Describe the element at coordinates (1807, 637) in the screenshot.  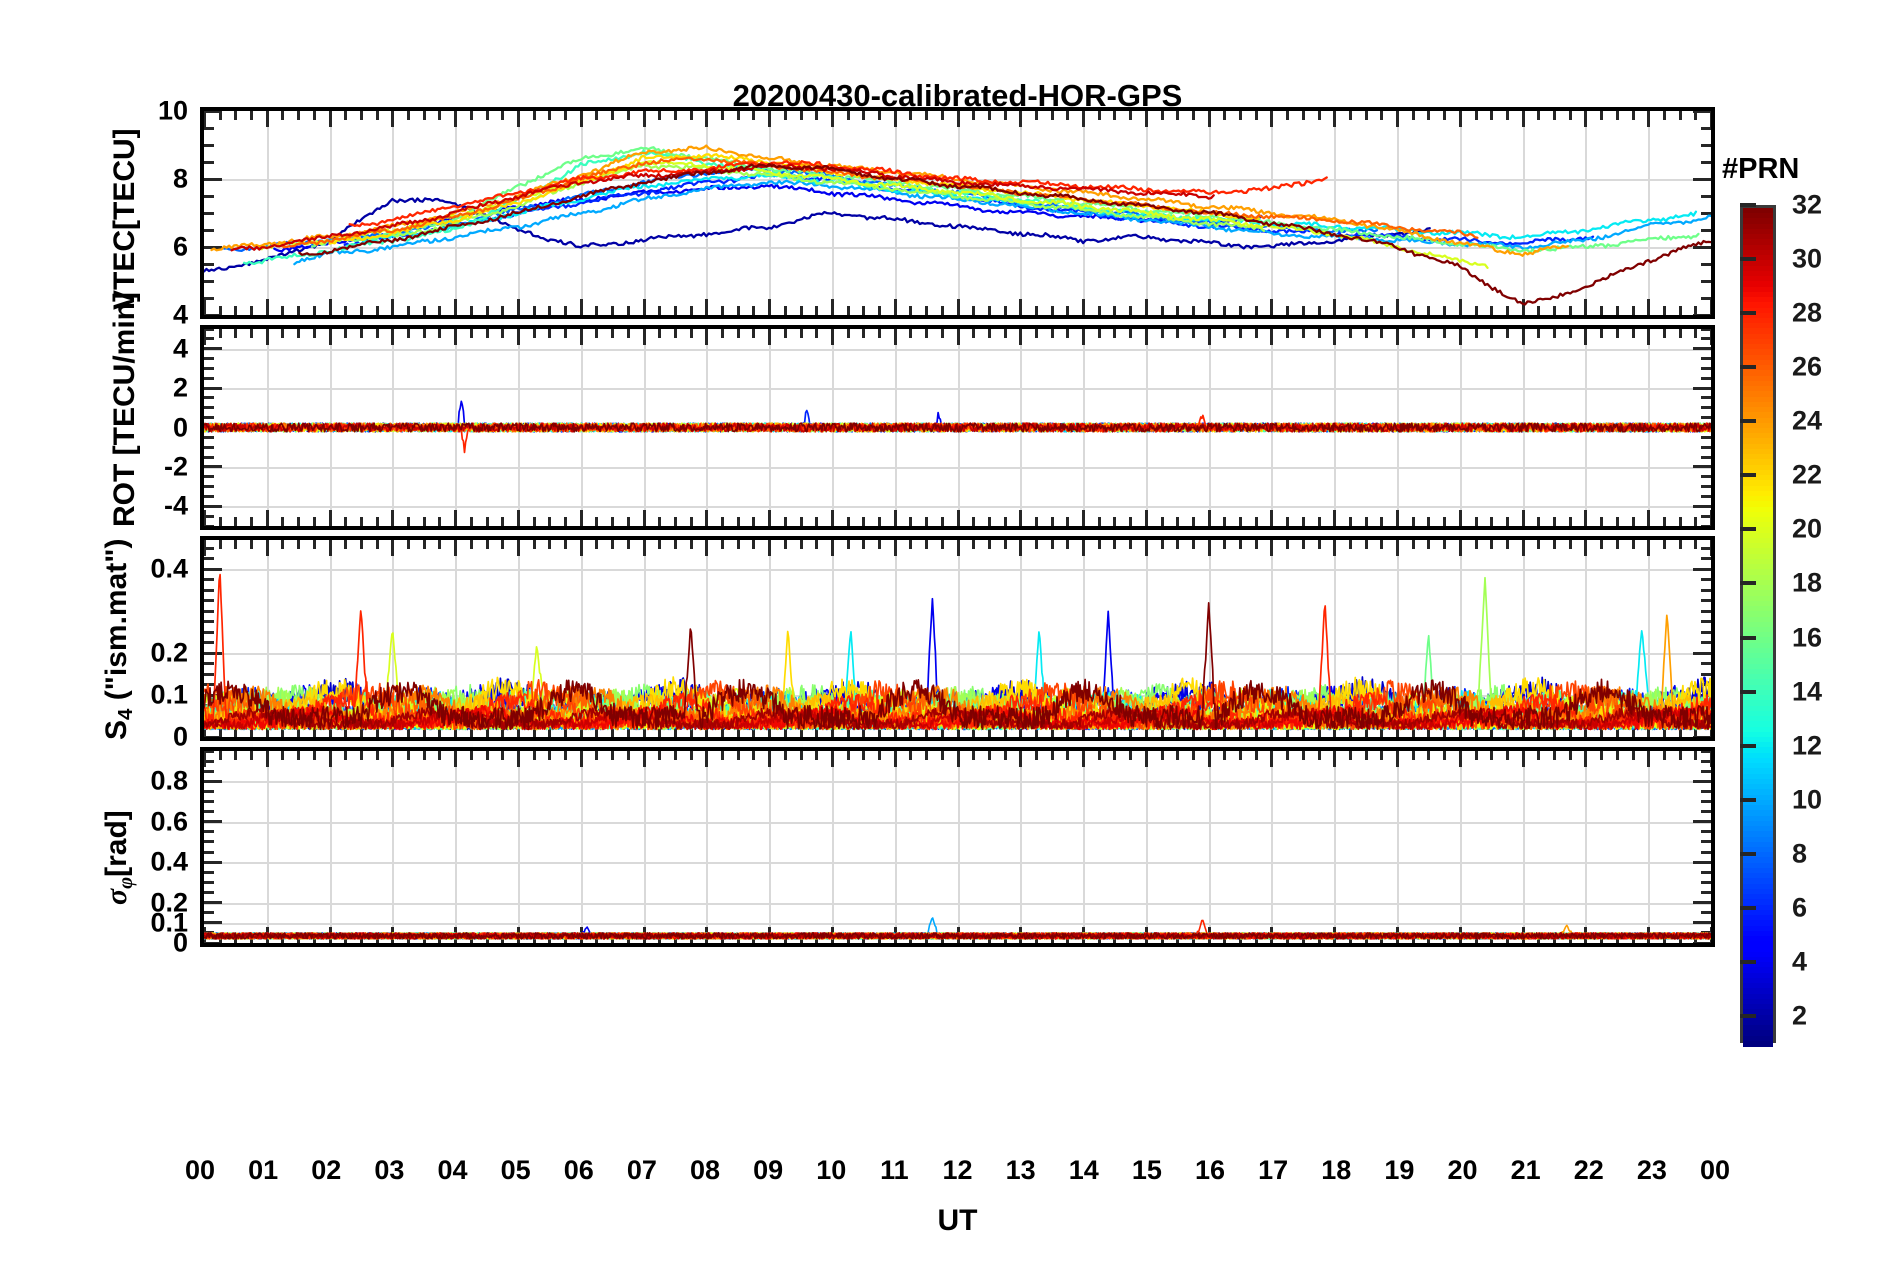
I see `colorbar-tick-label: 16` at that location.